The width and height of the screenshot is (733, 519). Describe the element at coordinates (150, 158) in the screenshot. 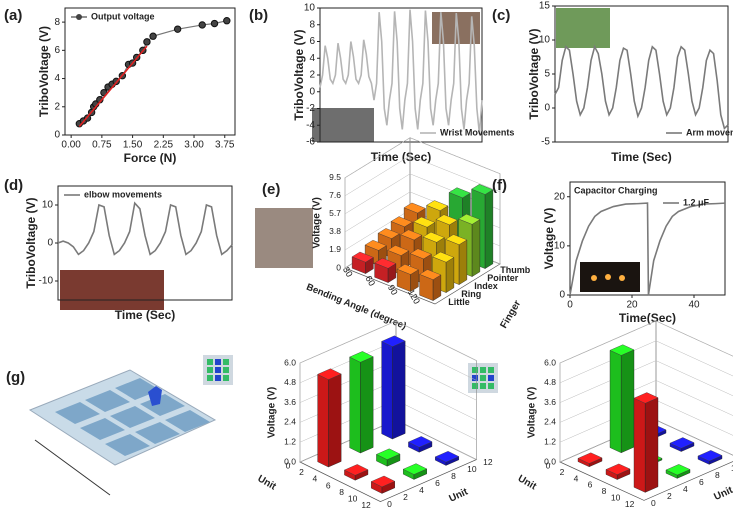

I see `x-axis-label: Force (N)` at that location.